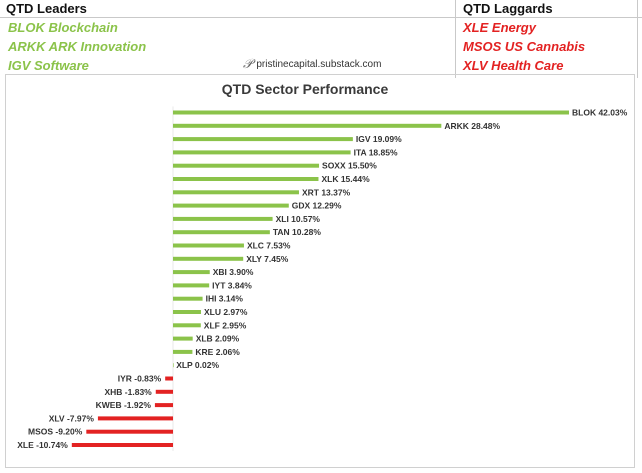  I want to click on leader-item-2: ARKK ARK Innovation, so click(77, 46).